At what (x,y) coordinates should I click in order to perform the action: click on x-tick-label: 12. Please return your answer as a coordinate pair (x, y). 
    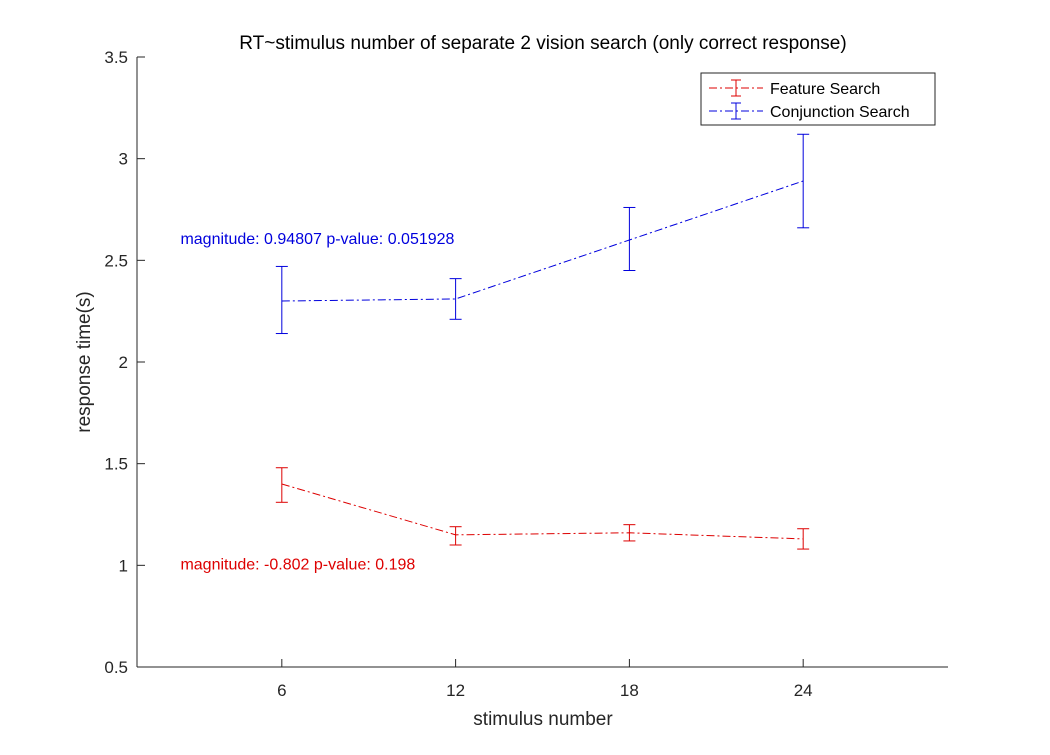
    Looking at the image, I should click on (455, 690).